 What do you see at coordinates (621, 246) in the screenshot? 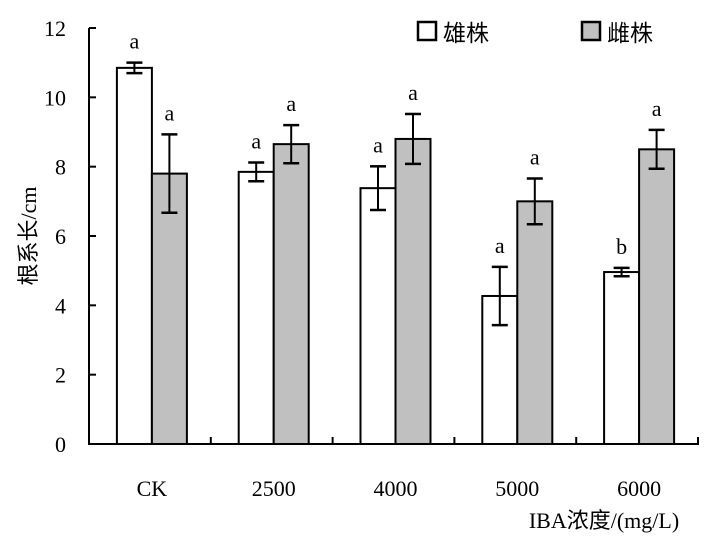
I see `significance-label: b` at bounding box center [621, 246].